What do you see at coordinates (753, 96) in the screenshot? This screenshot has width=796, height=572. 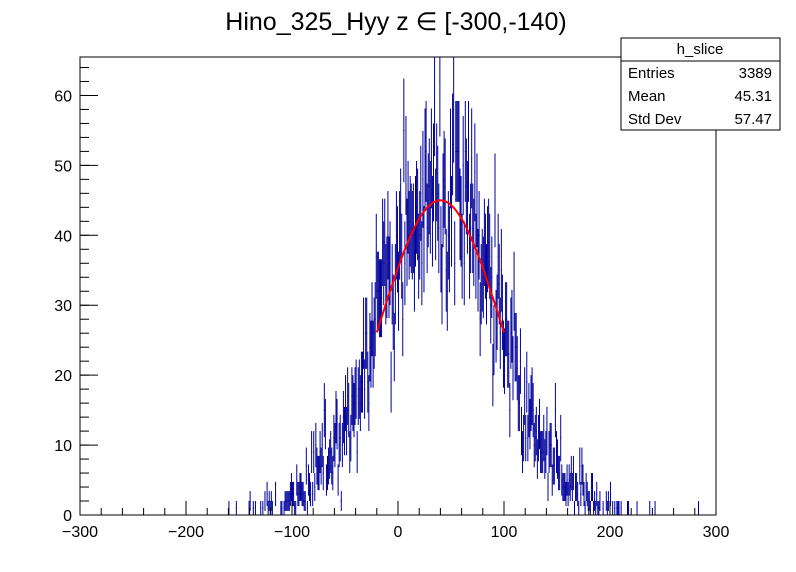 I see `stats-mean-value: 45.31` at bounding box center [753, 96].